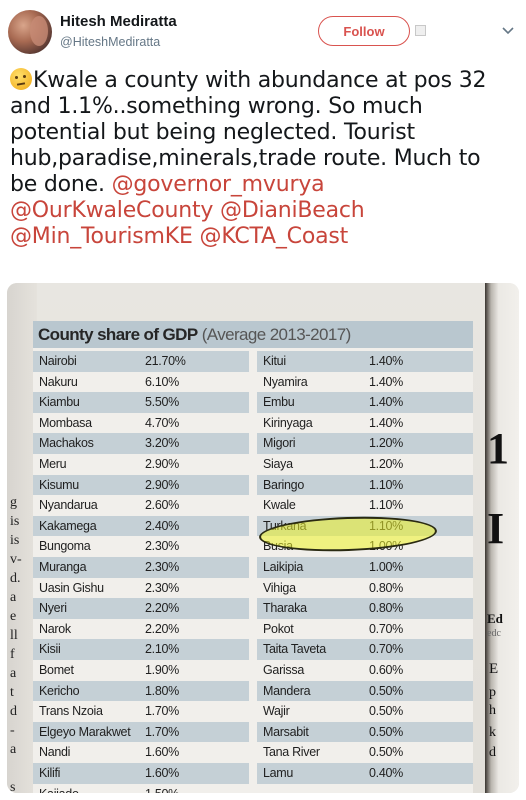 Image resolution: width=526 pixels, height=800 pixels. What do you see at coordinates (65, 546) in the screenshot?
I see `county-name: Bungoma` at bounding box center [65, 546].